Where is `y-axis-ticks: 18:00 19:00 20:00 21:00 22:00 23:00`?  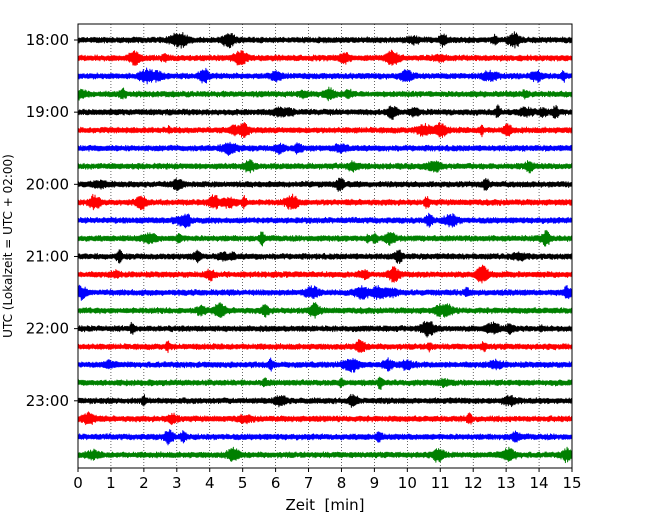 y-axis-ticks: 18:00 19:00 20:00 21:00 22:00 23:00 is located at coordinates (52, 220).